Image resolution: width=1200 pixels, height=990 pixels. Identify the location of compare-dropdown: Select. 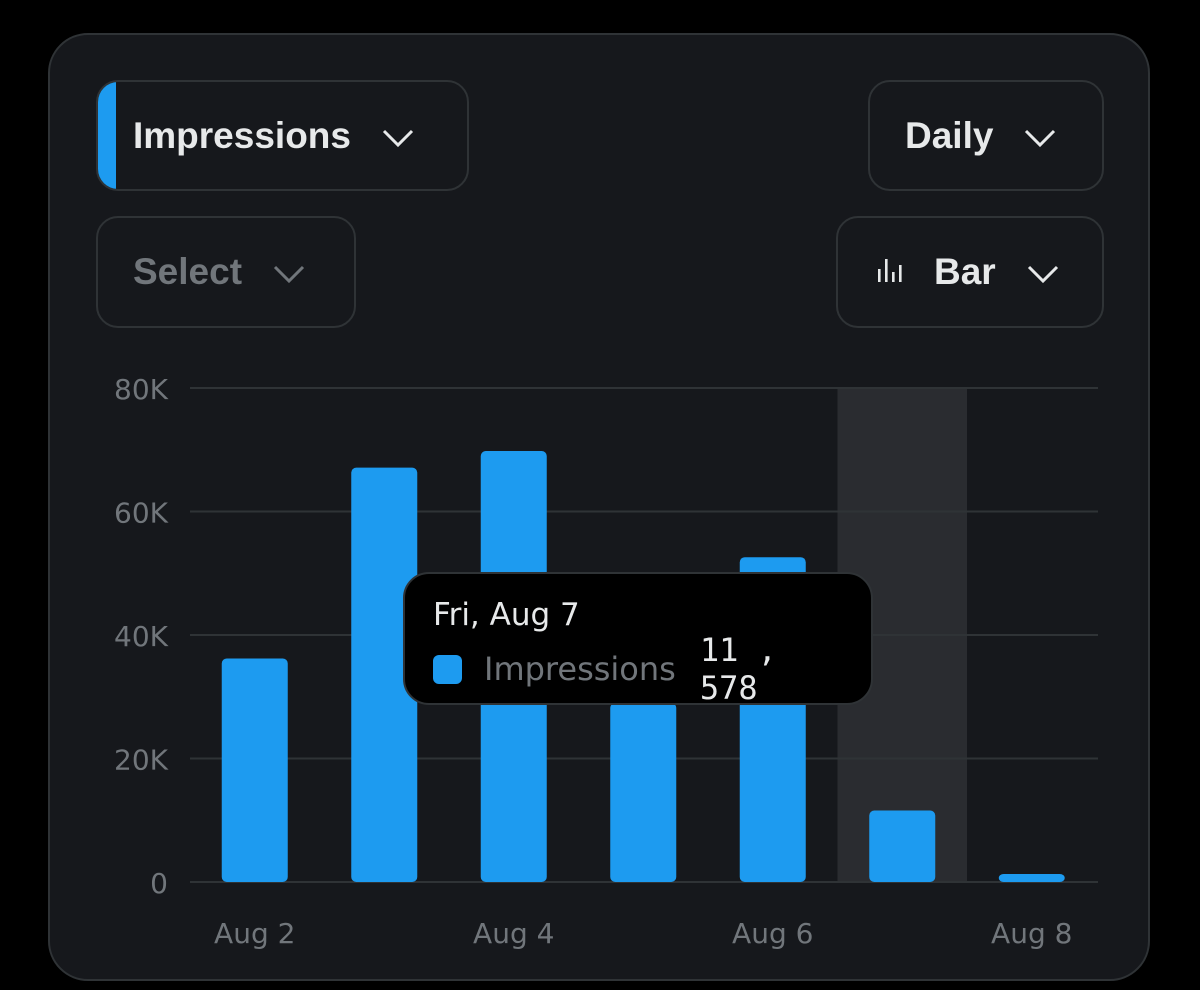
(226, 272).